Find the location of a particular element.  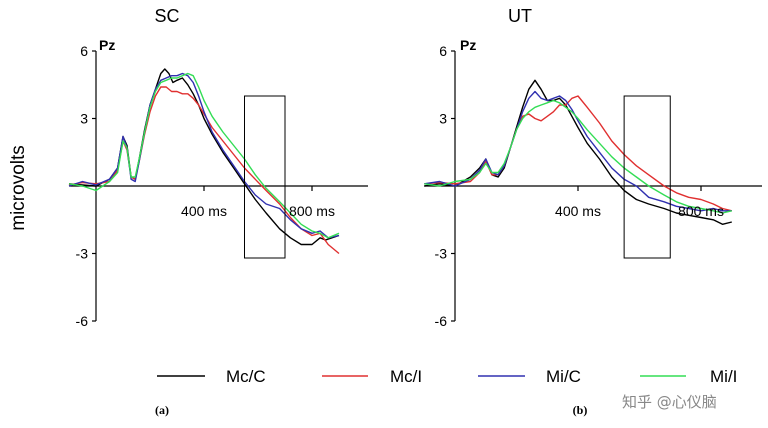

legend-item-mi-i: Mi/I is located at coordinates (688, 376).